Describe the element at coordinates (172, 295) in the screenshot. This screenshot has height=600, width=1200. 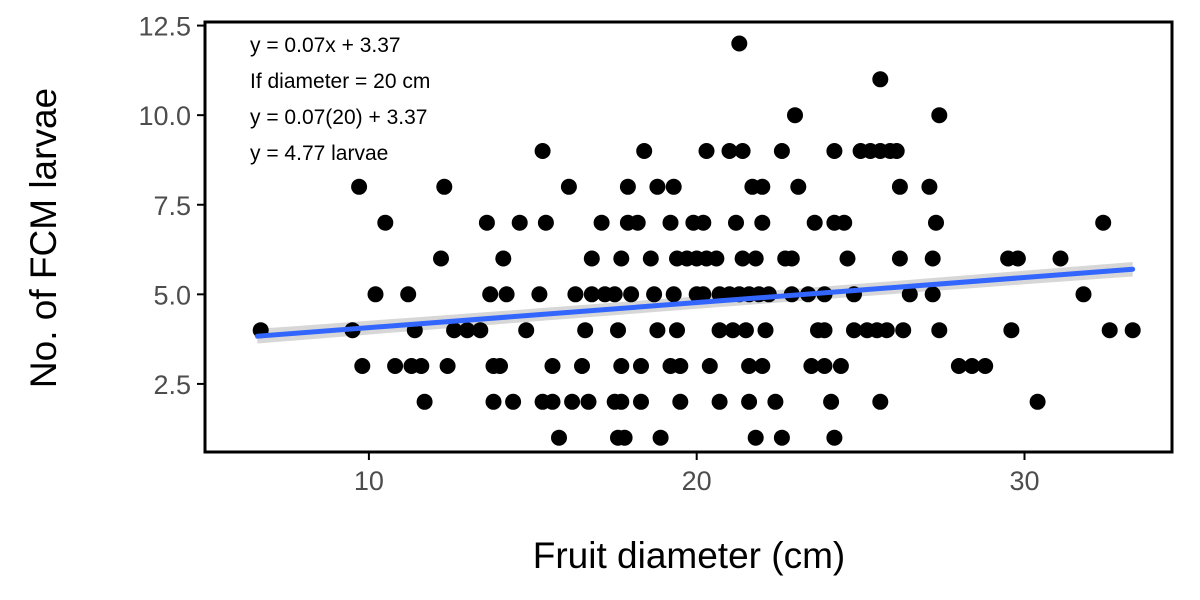
I see `y-tick-label: 5.0` at that location.